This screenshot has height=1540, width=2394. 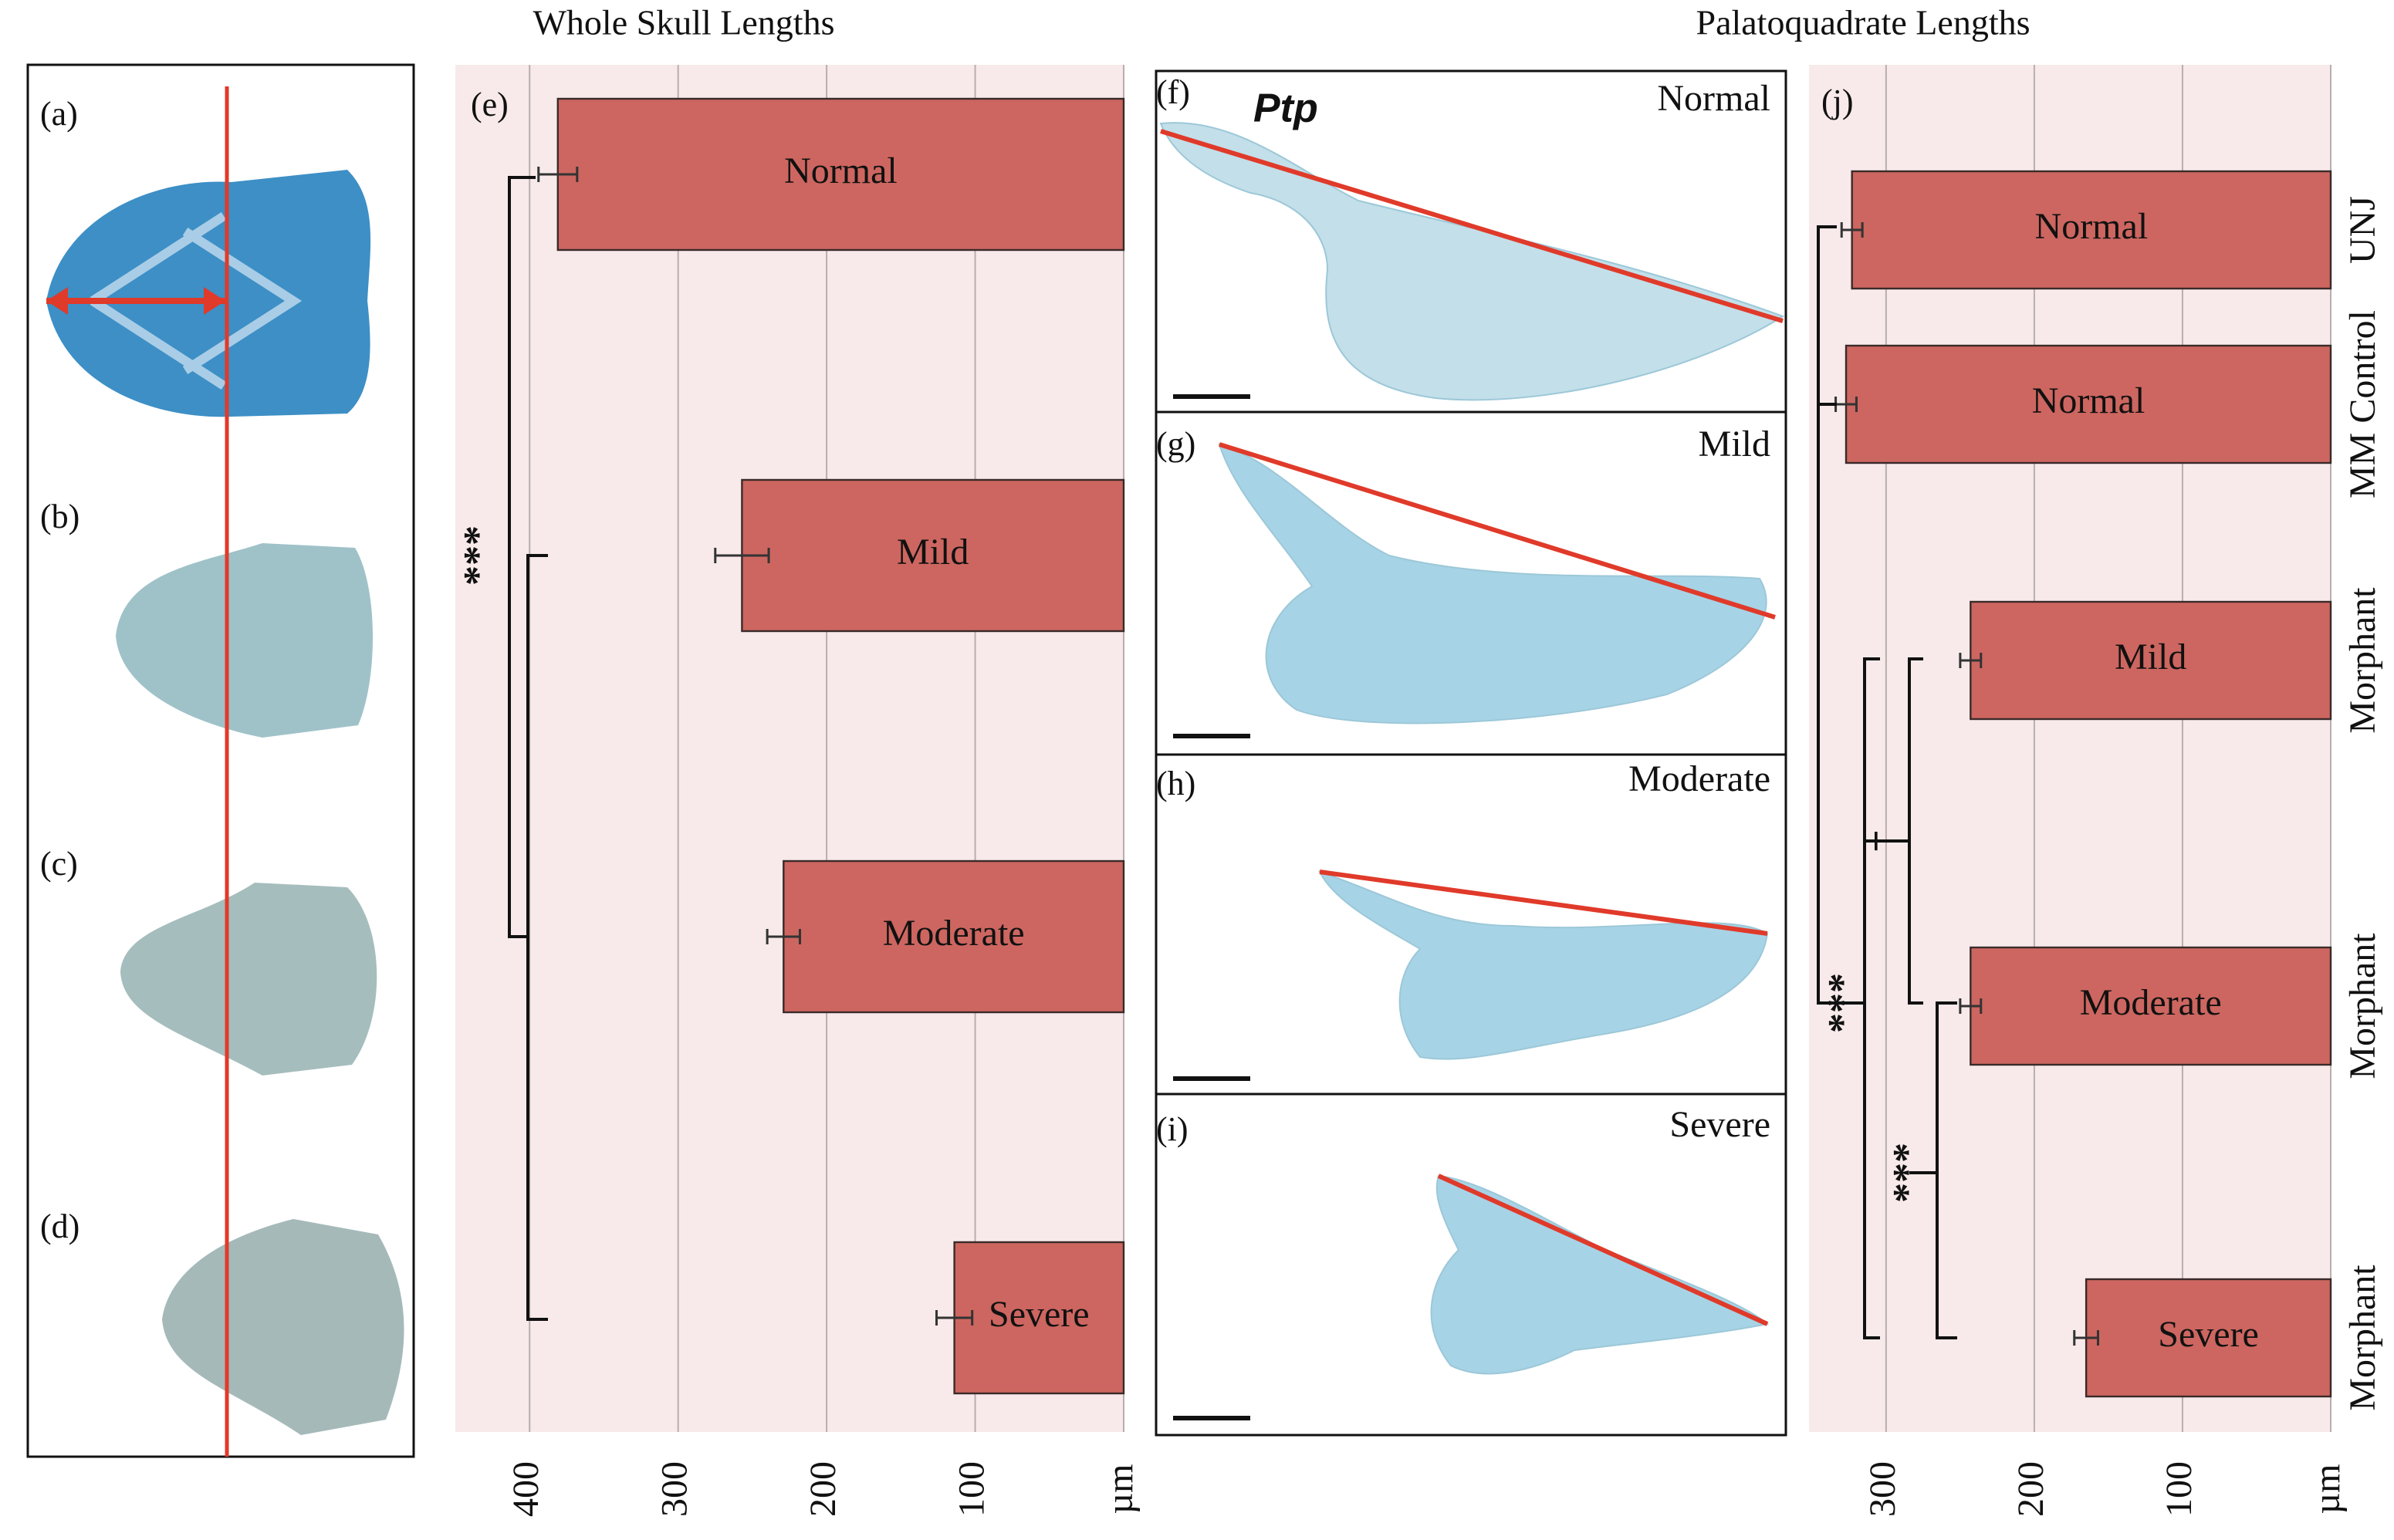 I want to click on panel-label: (i), so click(x=1173, y=1129).